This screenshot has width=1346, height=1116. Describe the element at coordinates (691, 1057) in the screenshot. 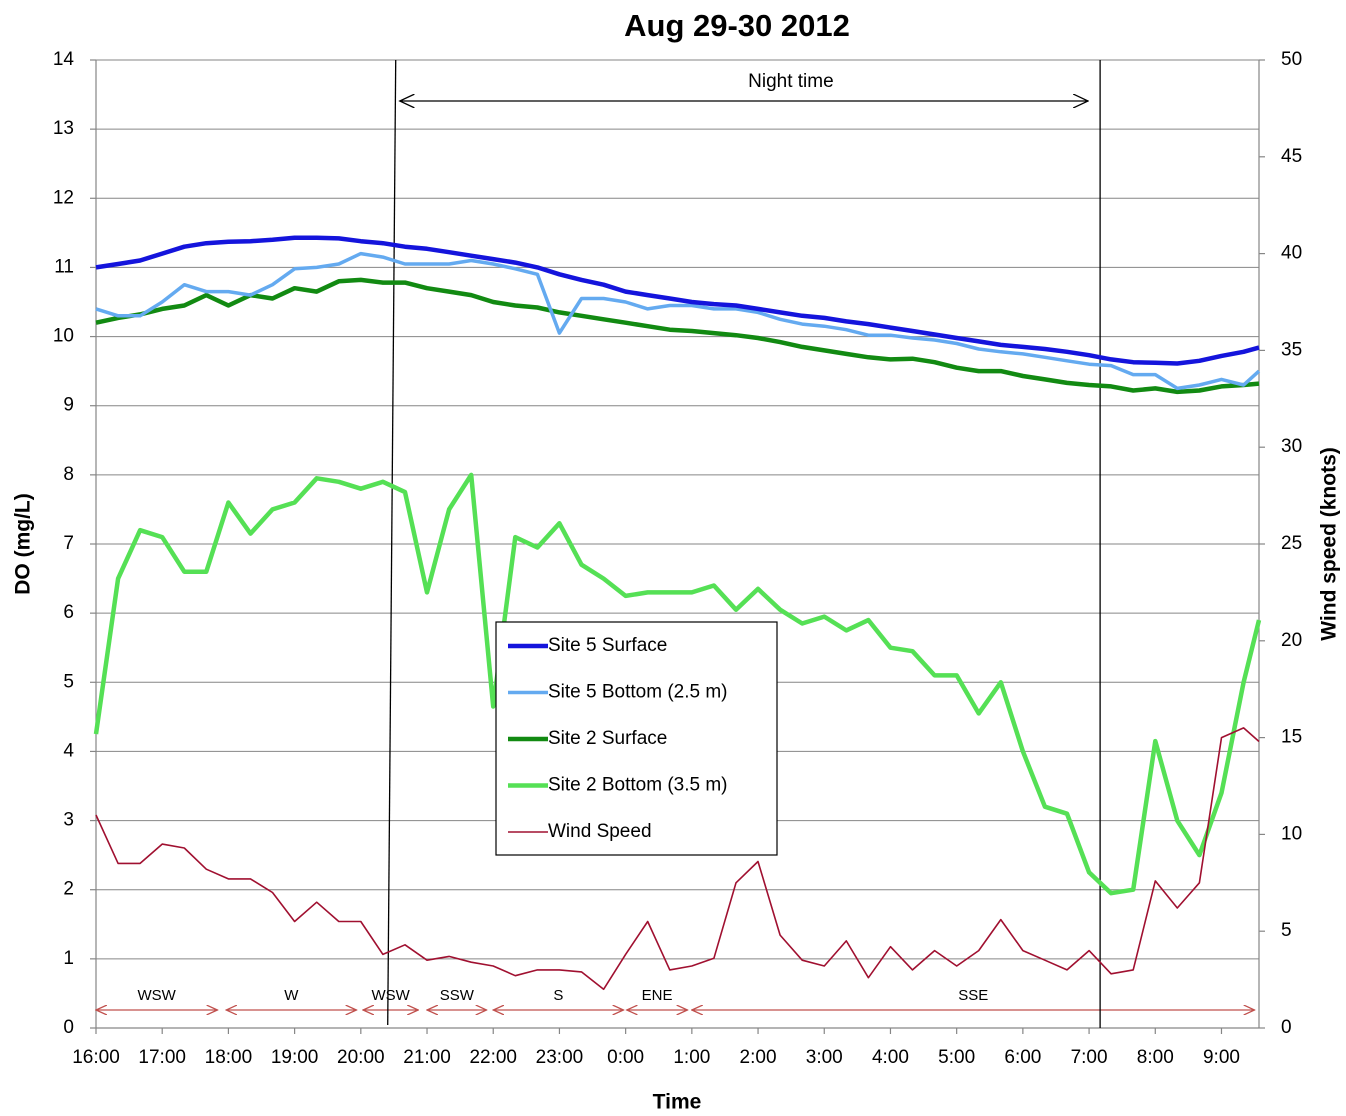

I see `x-tick-label: 1:00` at that location.